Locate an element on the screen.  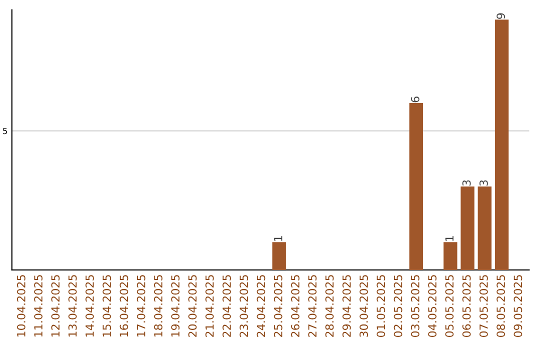
x-tick-label: 30.04.2025 is located at coordinates (364, 306).